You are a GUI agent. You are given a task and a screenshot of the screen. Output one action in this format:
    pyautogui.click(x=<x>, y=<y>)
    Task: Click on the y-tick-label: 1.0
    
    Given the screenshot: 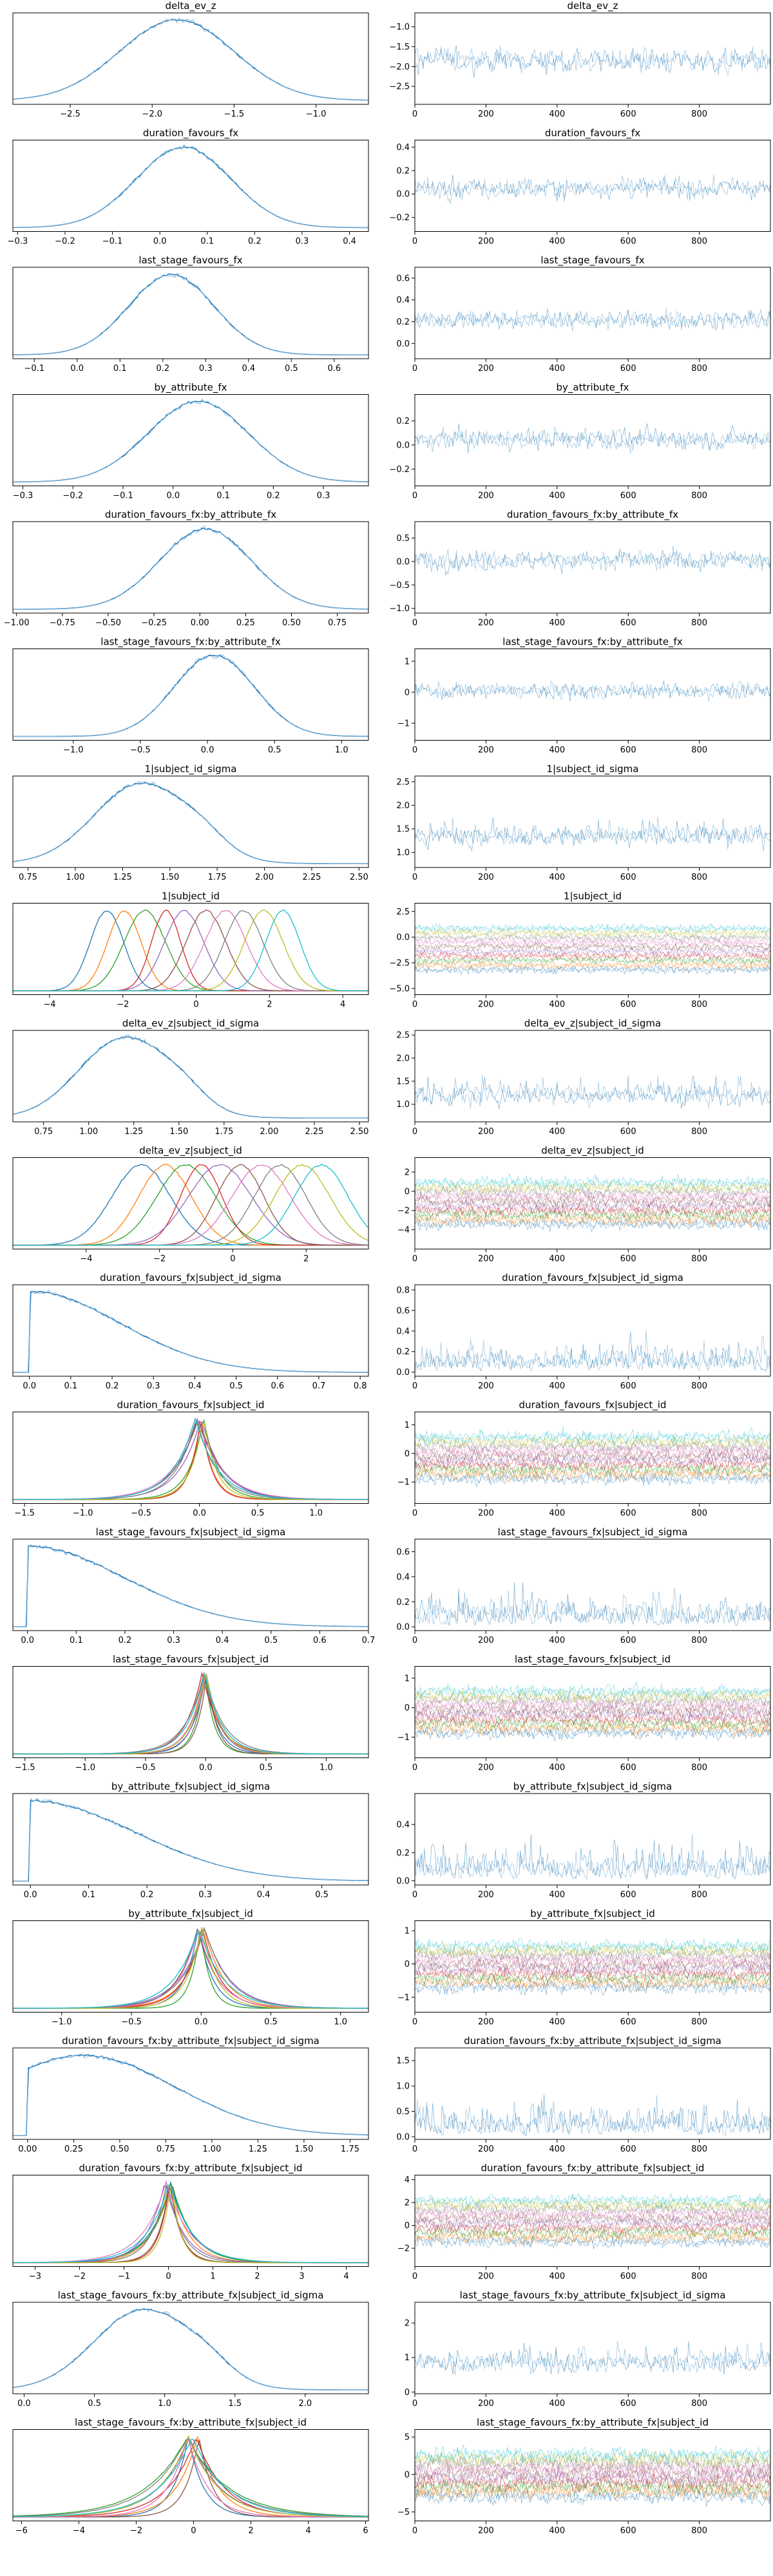 What is the action you would take?
    pyautogui.click(x=403, y=1105)
    